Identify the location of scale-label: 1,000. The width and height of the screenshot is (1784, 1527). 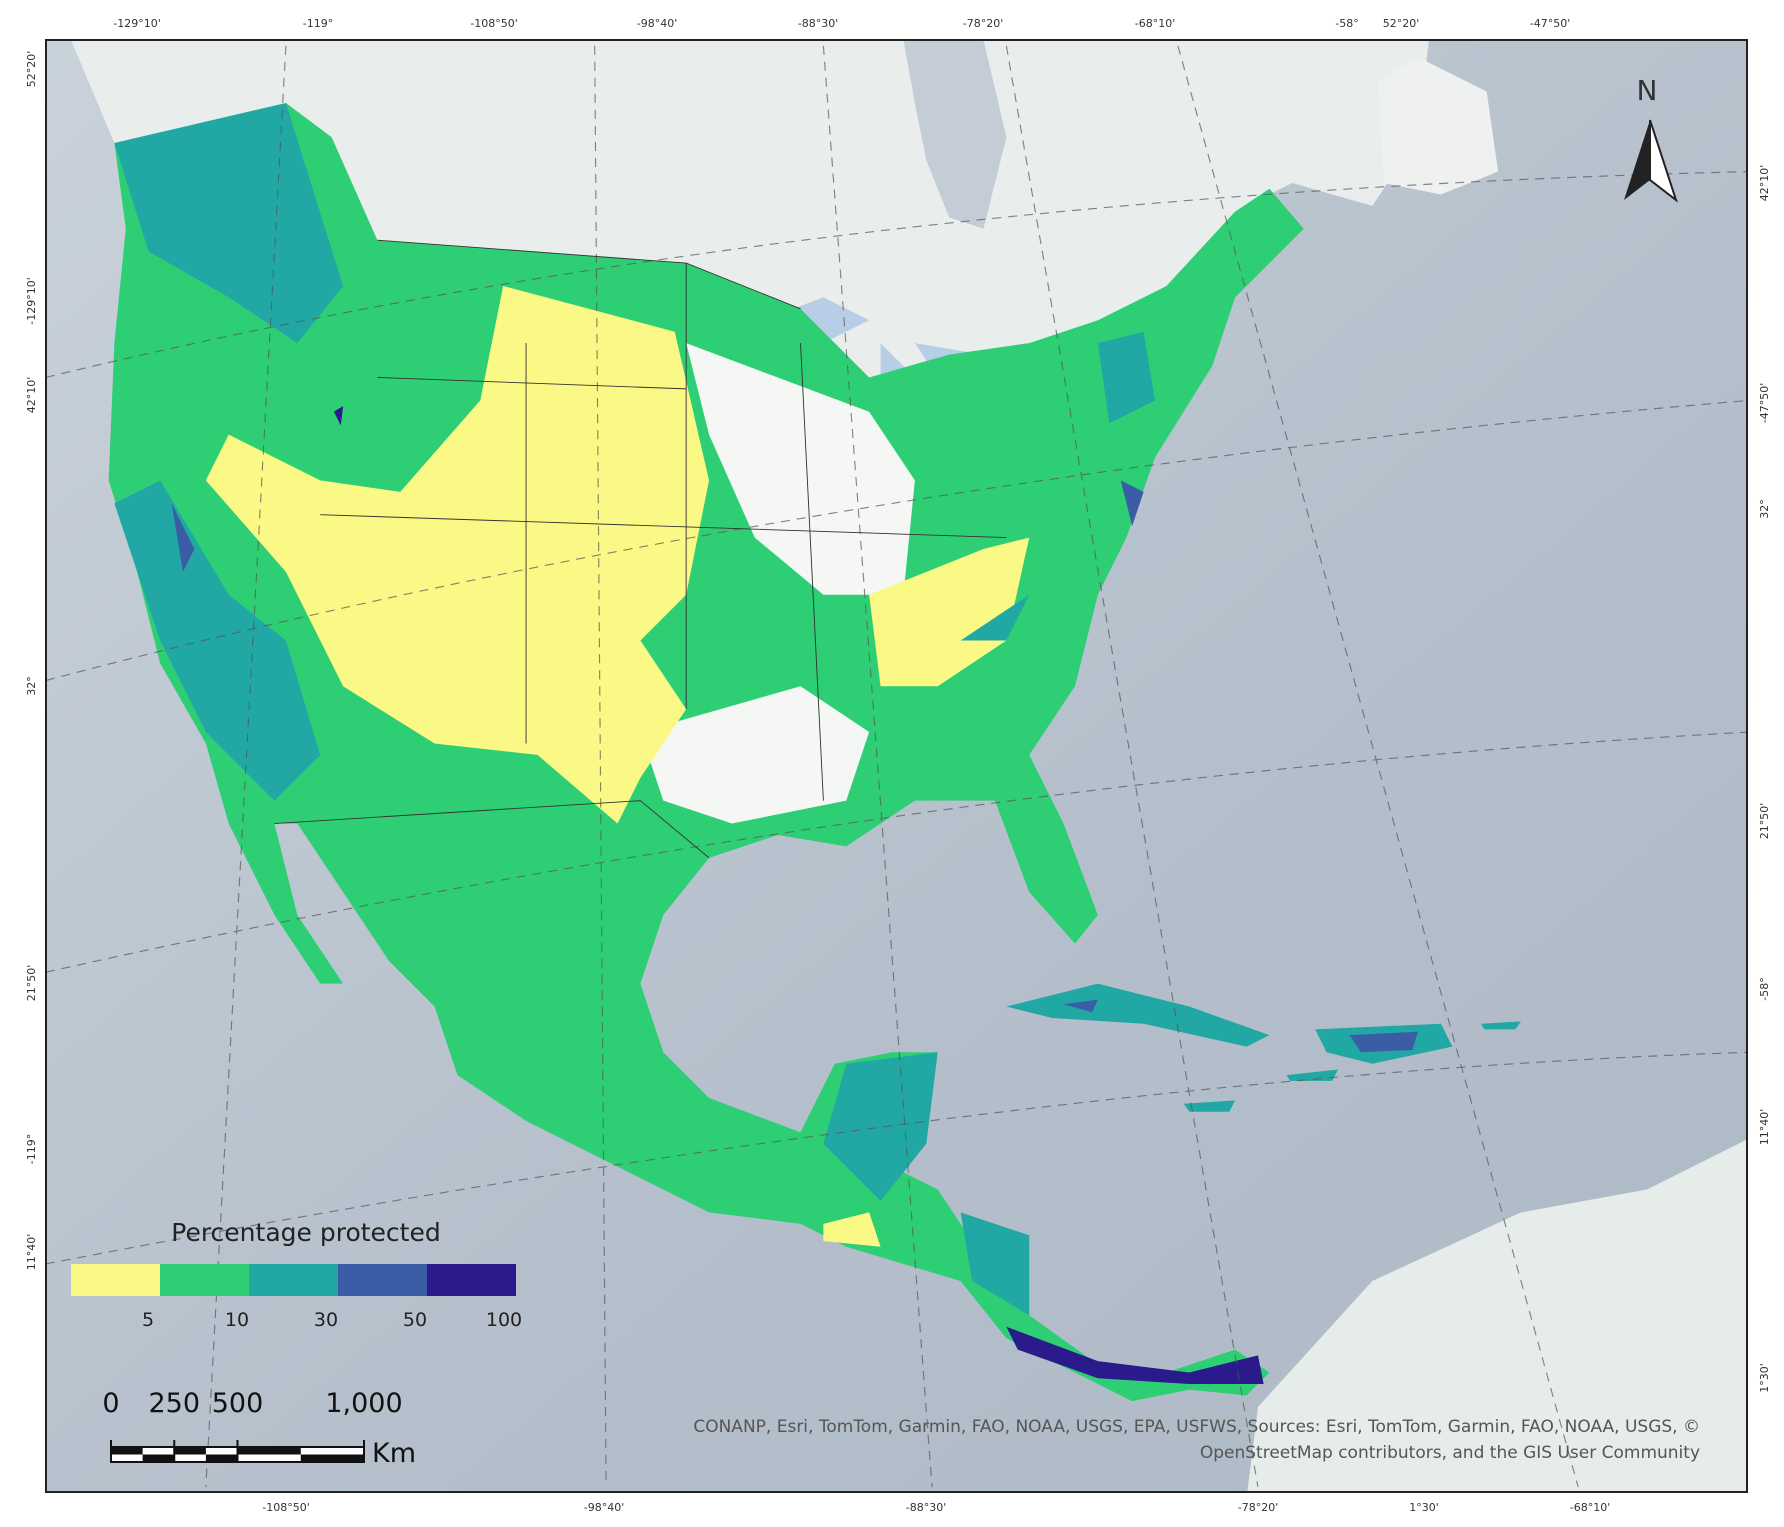
(363, 1403).